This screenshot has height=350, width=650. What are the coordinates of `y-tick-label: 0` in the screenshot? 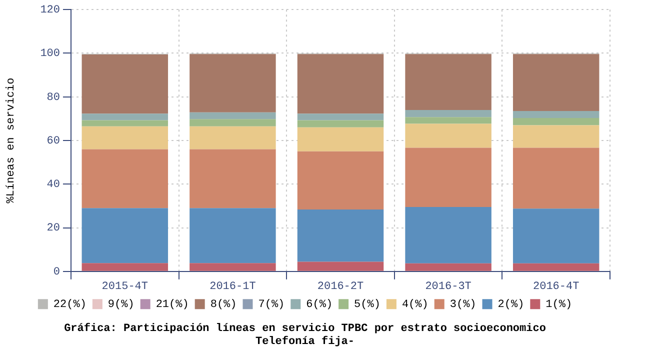 It's located at (56, 272).